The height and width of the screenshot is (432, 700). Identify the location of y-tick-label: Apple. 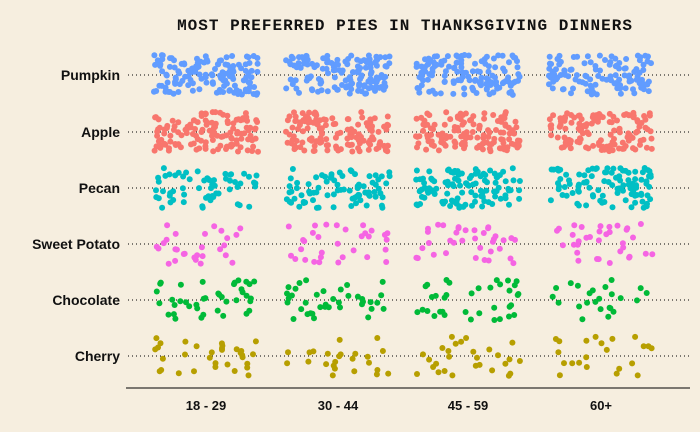
(100, 132).